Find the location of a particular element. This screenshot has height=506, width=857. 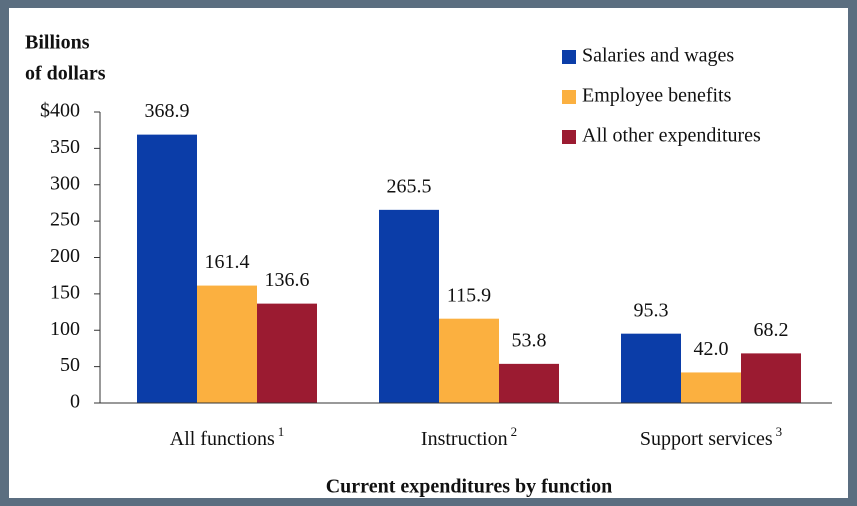

data-label: 53.8 is located at coordinates (529, 340).